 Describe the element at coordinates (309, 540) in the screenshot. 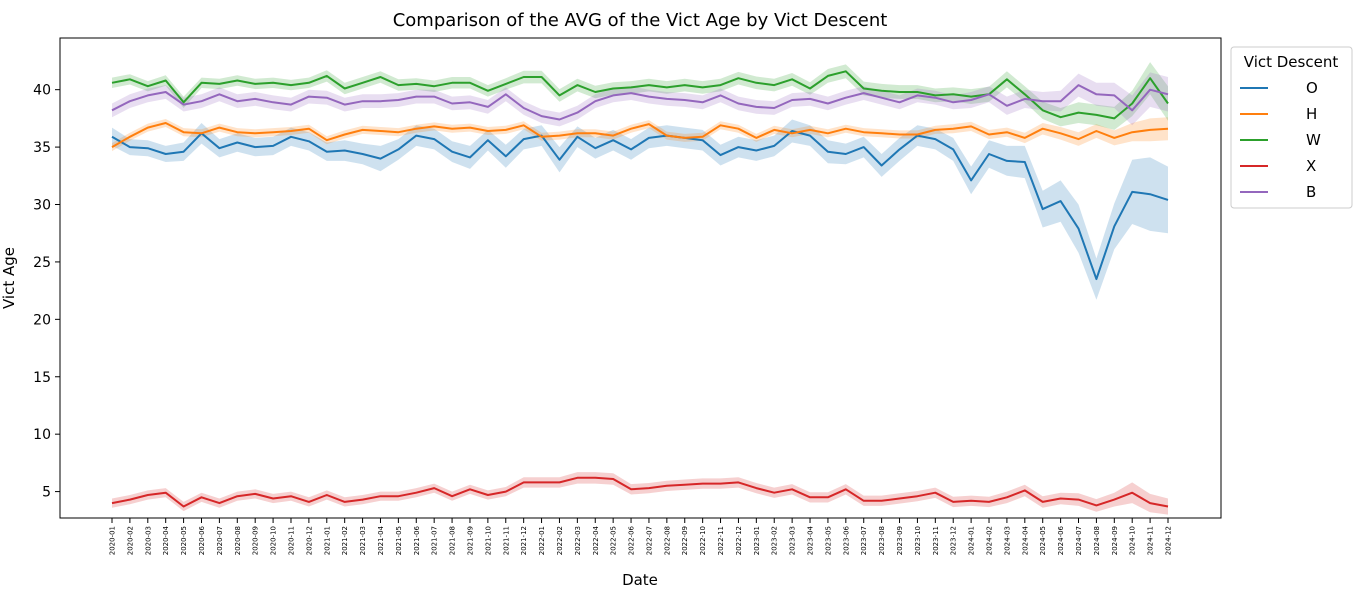

I see `x-tick-label: 2020-12` at that location.